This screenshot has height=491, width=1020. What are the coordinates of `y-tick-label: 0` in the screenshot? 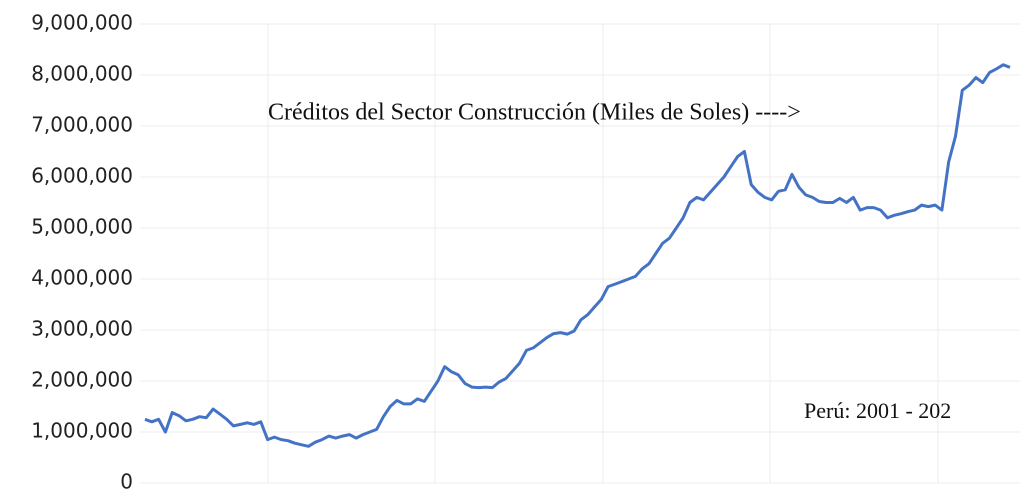 It's located at (126, 480).